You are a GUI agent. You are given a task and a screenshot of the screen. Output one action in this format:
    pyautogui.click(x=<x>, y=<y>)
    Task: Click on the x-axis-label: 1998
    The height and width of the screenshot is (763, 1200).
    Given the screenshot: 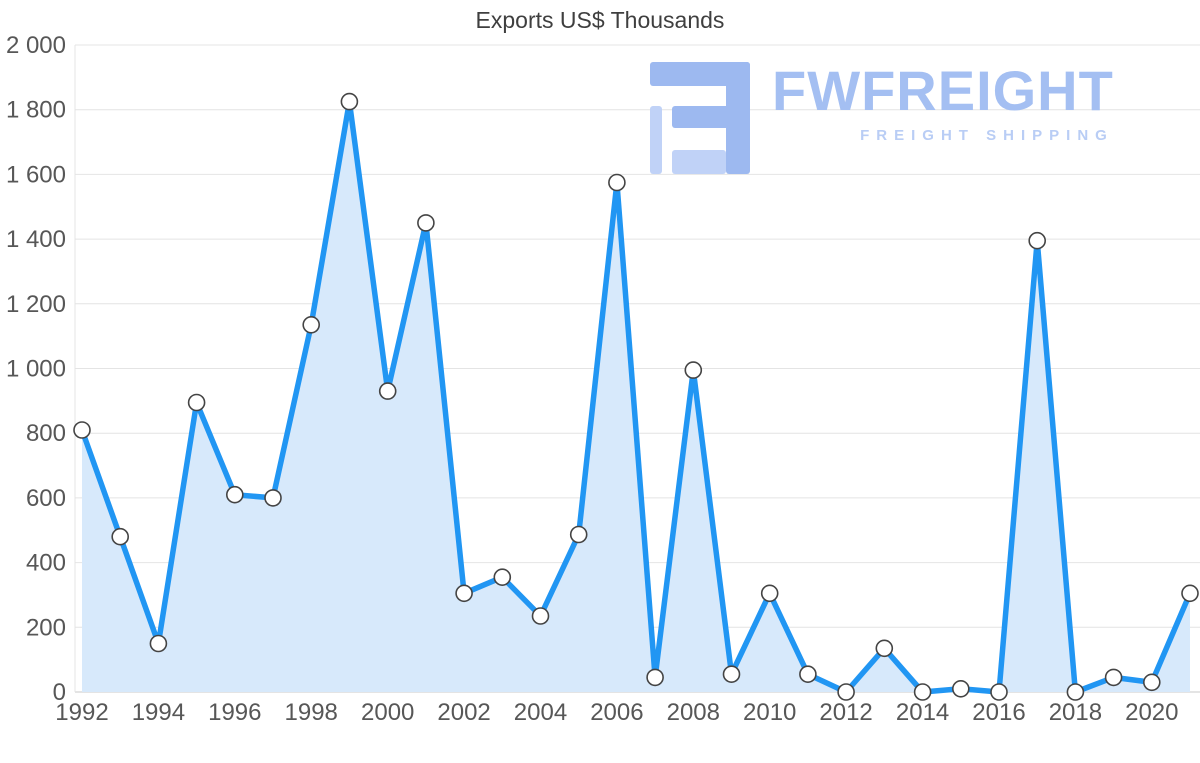 What is the action you would take?
    pyautogui.click(x=311, y=712)
    